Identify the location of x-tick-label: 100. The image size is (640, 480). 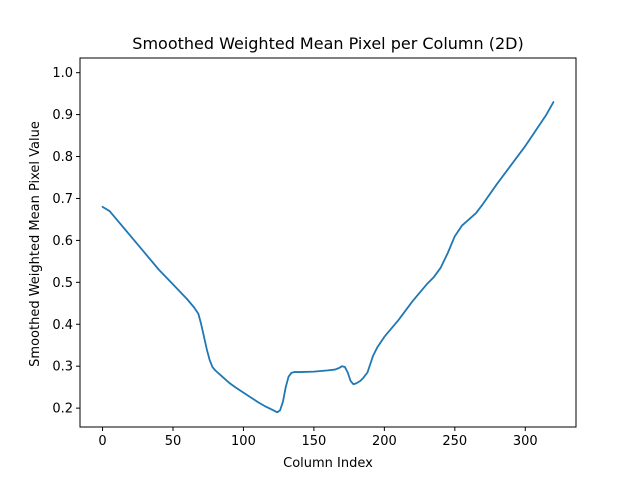
(243, 441).